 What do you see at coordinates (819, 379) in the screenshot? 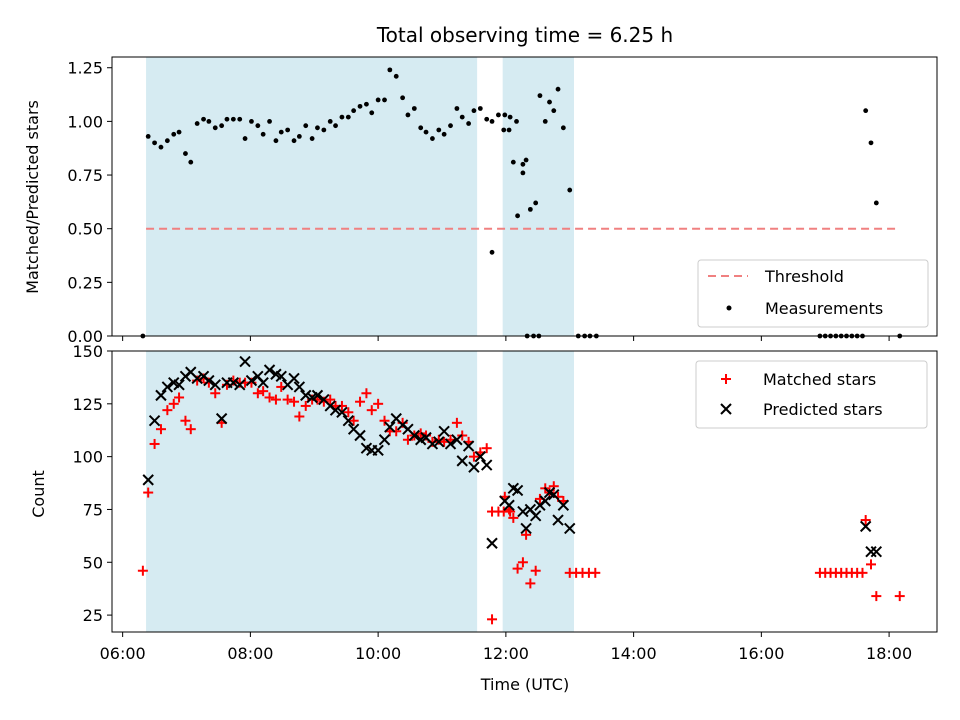
I see `legend-matched-label: Matched stars` at bounding box center [819, 379].